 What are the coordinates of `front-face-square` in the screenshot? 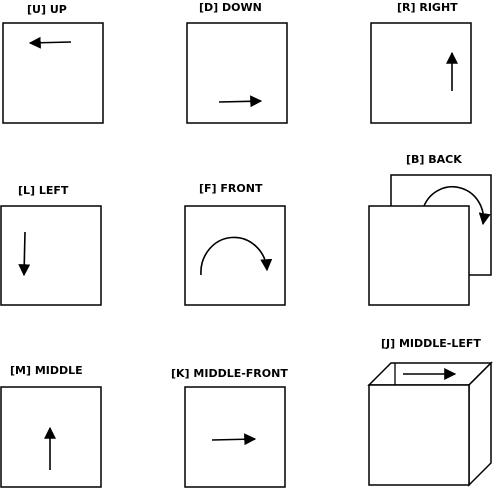 It's located at (419, 255).